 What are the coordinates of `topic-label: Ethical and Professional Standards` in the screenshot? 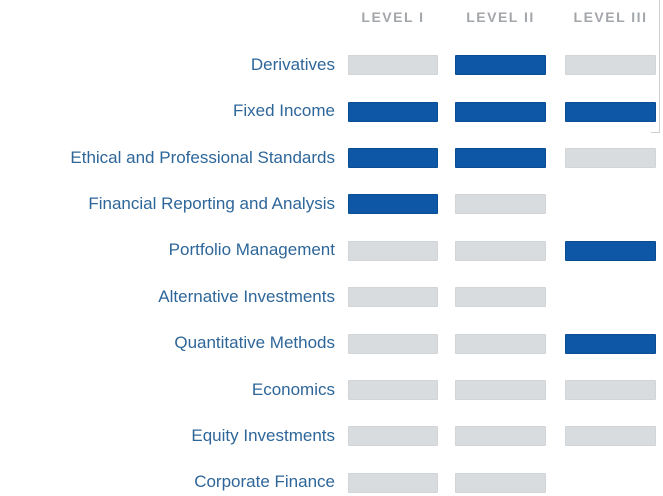 It's located at (202, 157).